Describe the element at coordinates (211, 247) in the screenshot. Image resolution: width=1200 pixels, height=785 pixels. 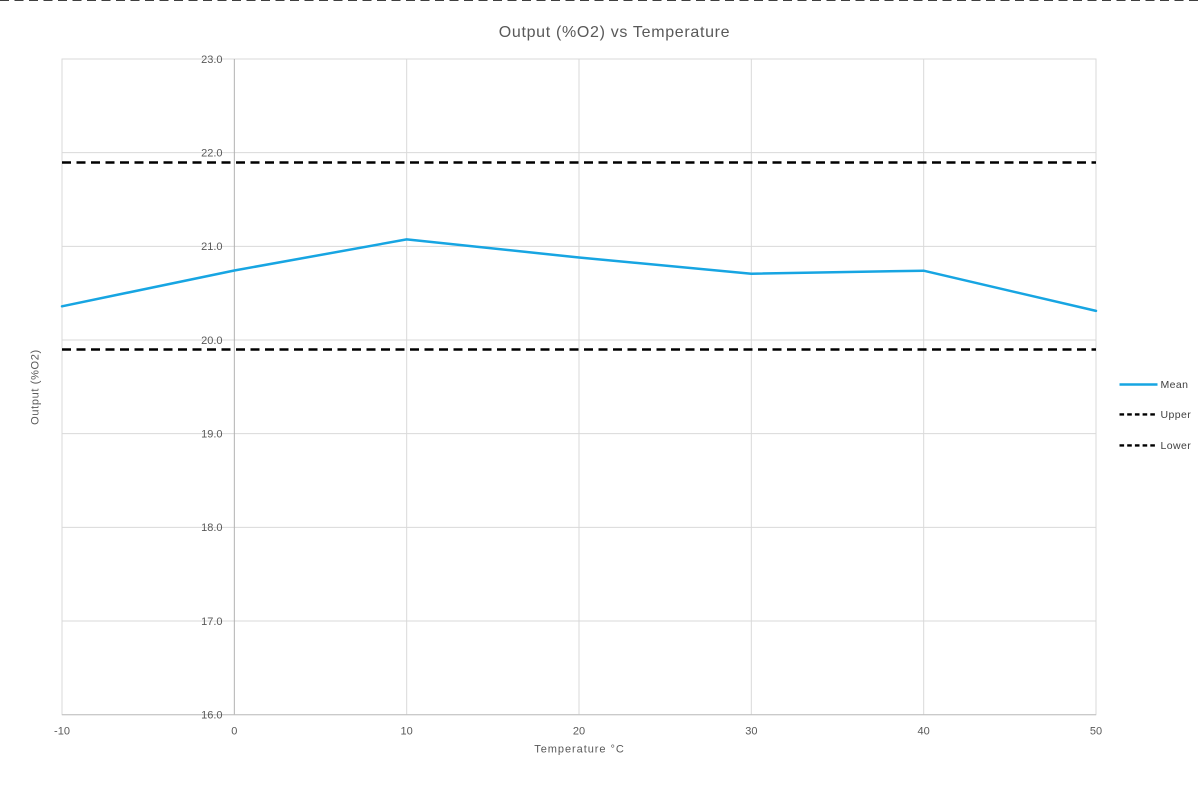
I see `svg-text: 21.0` at that location.